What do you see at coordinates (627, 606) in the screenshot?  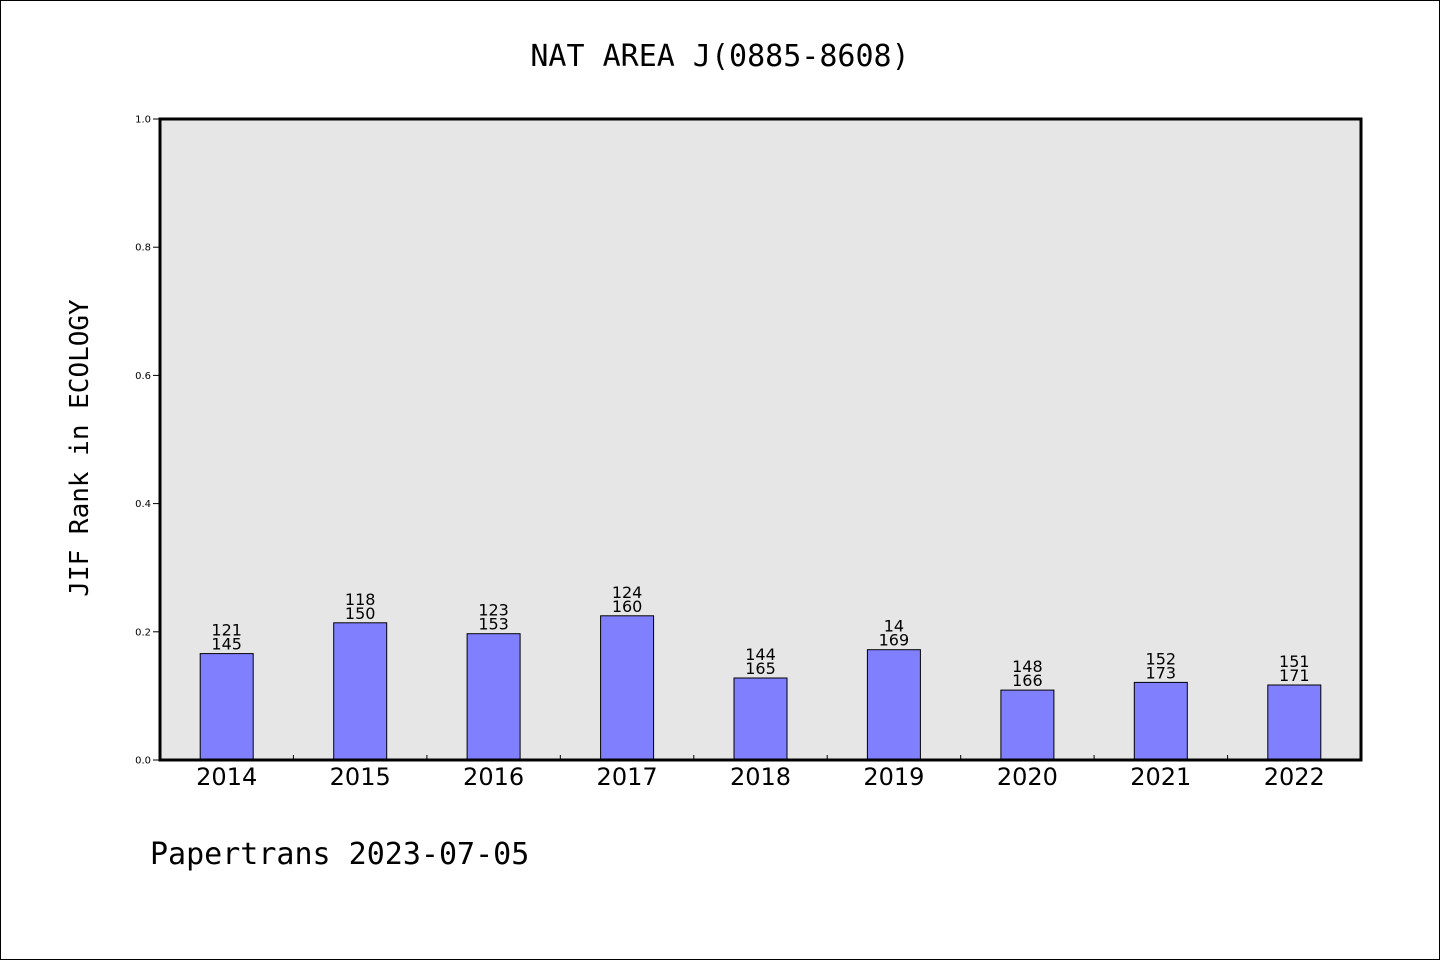 I see `bar-label-bottom: 160` at bounding box center [627, 606].